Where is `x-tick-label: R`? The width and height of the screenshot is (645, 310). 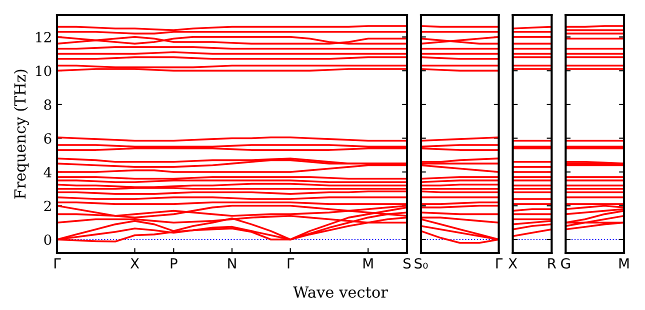 x-tick-label: R is located at coordinates (552, 263).